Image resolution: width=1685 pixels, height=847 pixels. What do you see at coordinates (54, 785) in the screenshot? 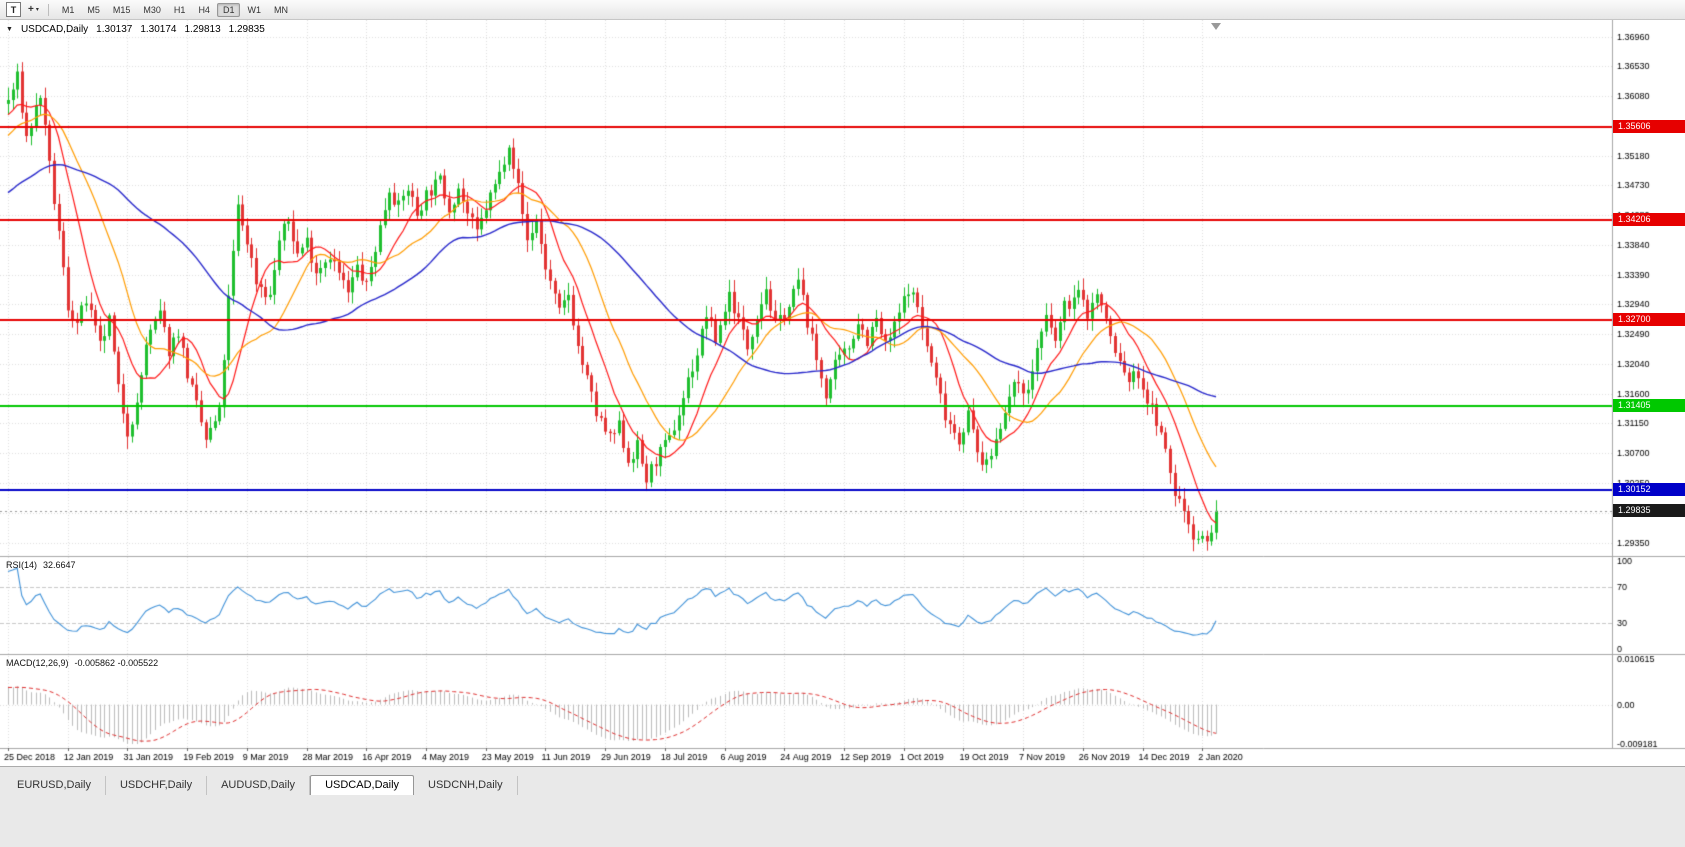
I see `chart-tab-eurusd: EURUSD,Daily` at bounding box center [54, 785].